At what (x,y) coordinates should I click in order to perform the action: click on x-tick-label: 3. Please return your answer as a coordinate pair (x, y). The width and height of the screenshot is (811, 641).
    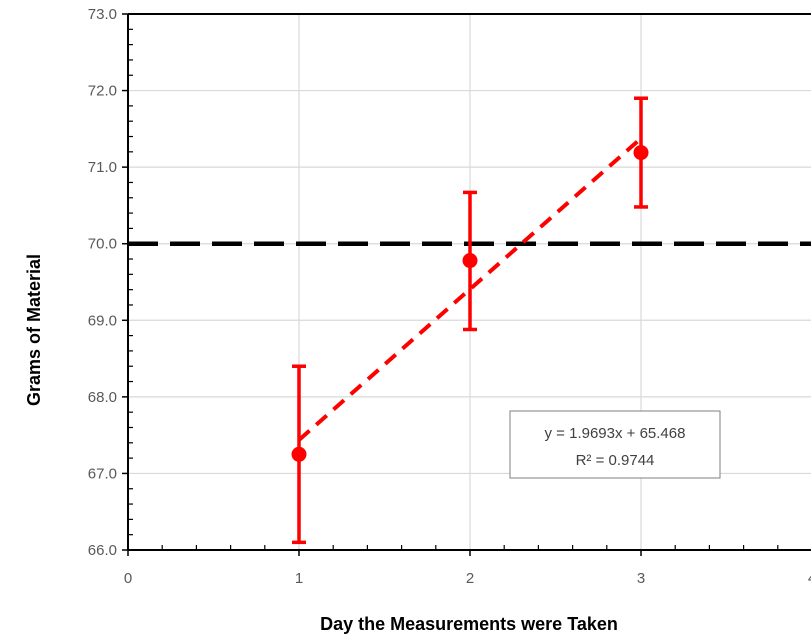
    Looking at the image, I should click on (641, 578).